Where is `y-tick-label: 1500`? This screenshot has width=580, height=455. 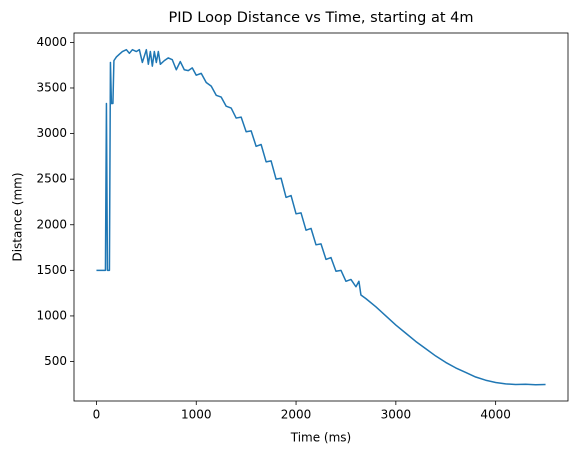 y-tick-label: 1500 is located at coordinates (51, 270).